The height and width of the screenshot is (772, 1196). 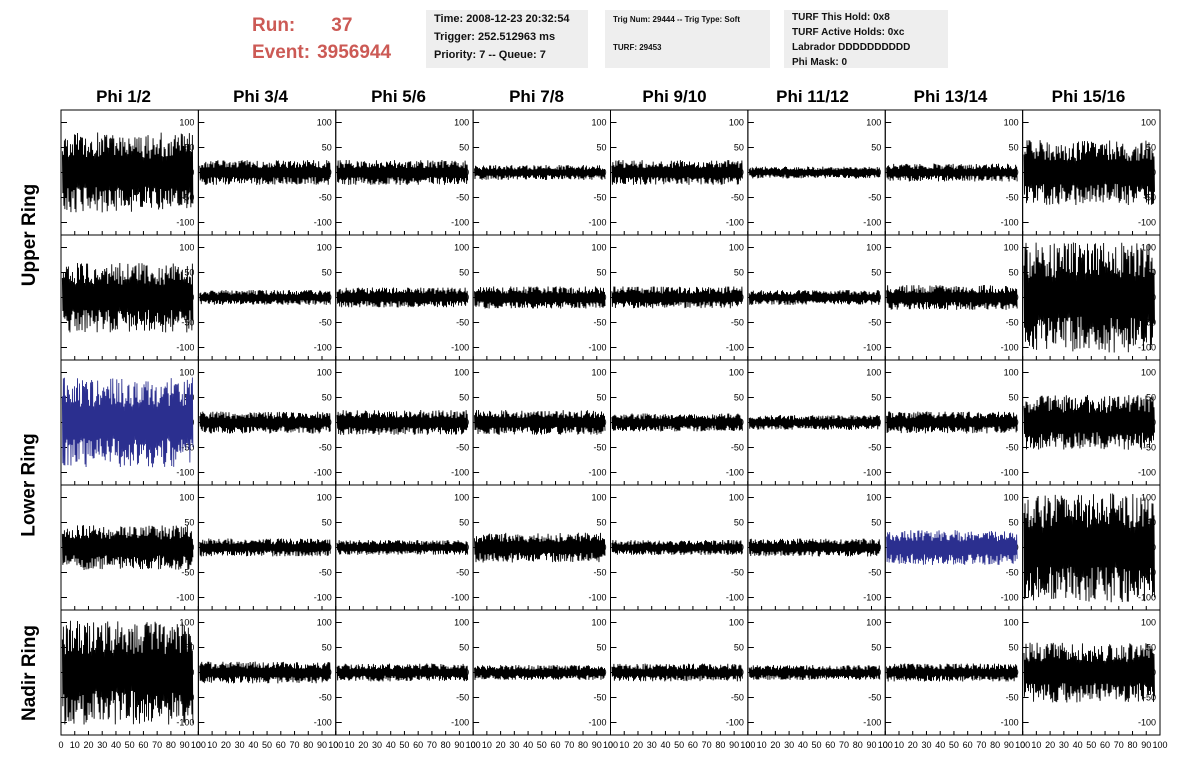 I want to click on x-tick-label: 0, so click(x=473, y=745).